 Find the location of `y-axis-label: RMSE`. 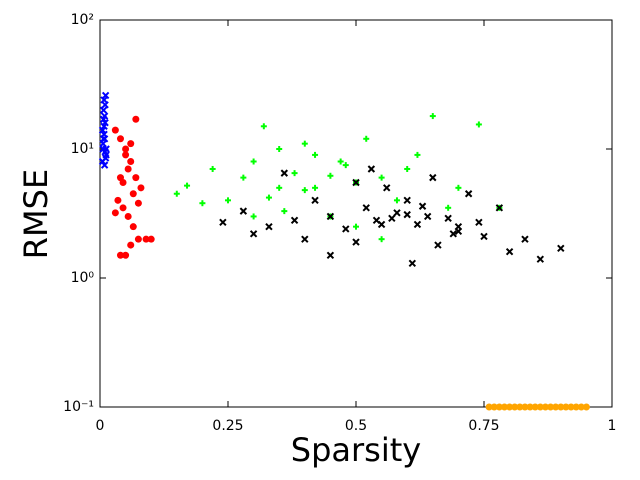

y-axis-label: RMSE is located at coordinates (36, 214).